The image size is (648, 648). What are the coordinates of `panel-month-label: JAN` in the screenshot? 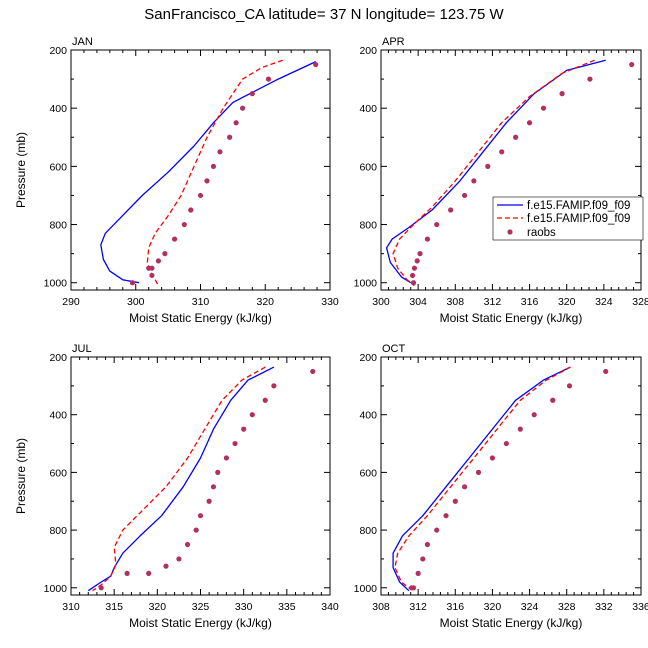 It's located at (82, 42).